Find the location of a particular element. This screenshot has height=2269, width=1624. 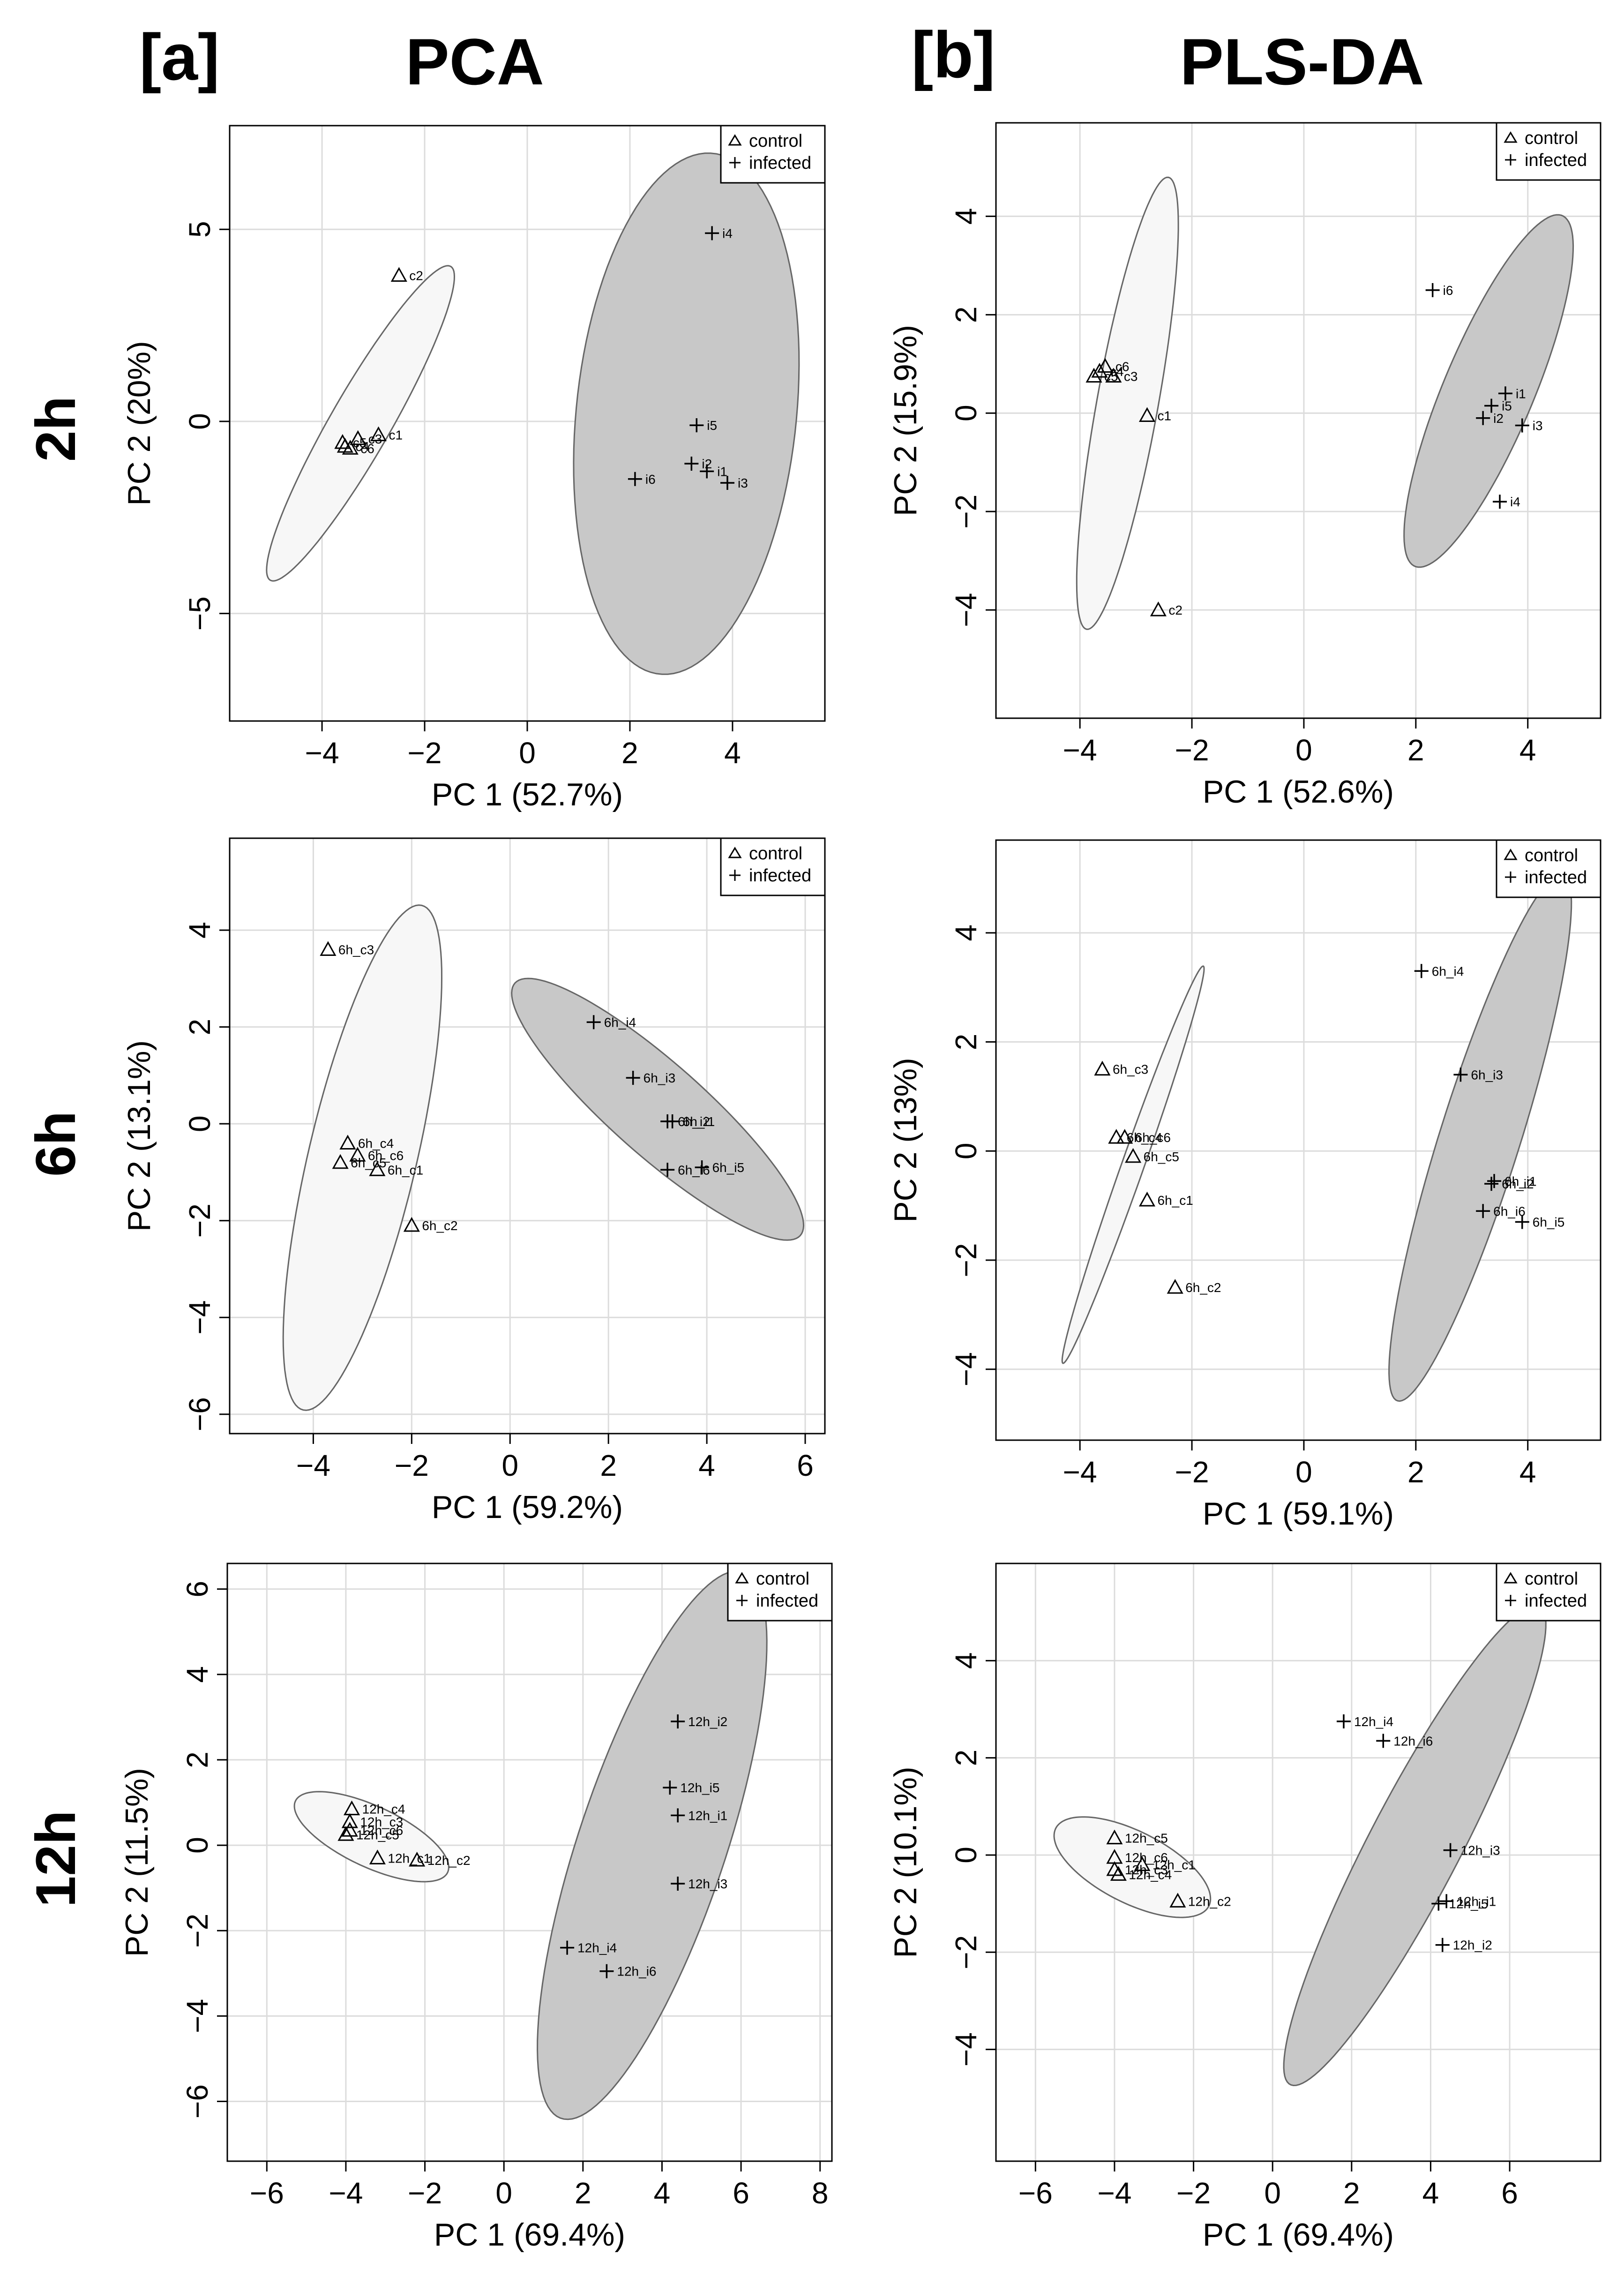

point-label-i6: i6 is located at coordinates (651, 479).